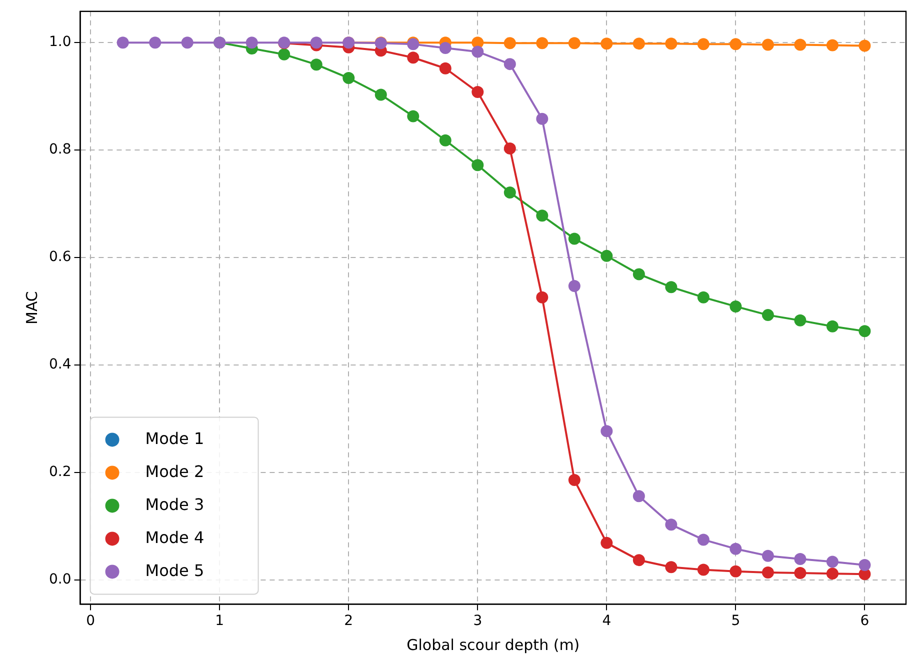 The width and height of the screenshot is (912, 665). What do you see at coordinates (60, 42) in the screenshot?
I see `y-tick-label: 1.0` at bounding box center [60, 42].